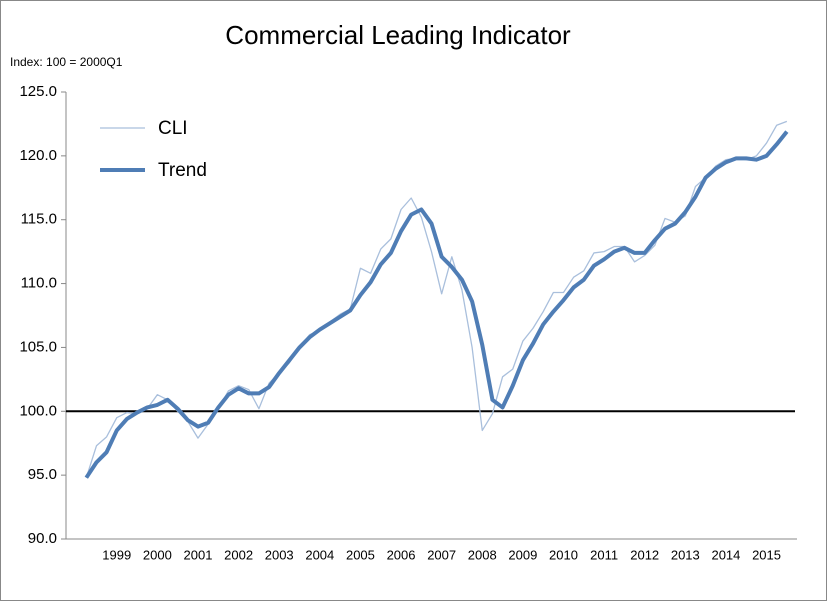  Describe the element at coordinates (604, 554) in the screenshot. I see `x-tick-label: 2011` at that location.